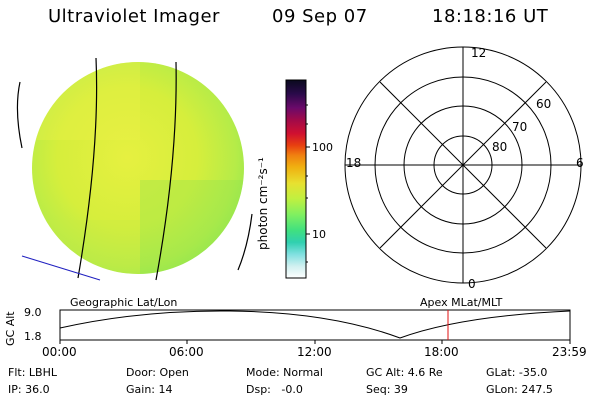  Describe the element at coordinates (10, 328) in the screenshot. I see `gc-alt-axis-label: GC Alt` at that location.